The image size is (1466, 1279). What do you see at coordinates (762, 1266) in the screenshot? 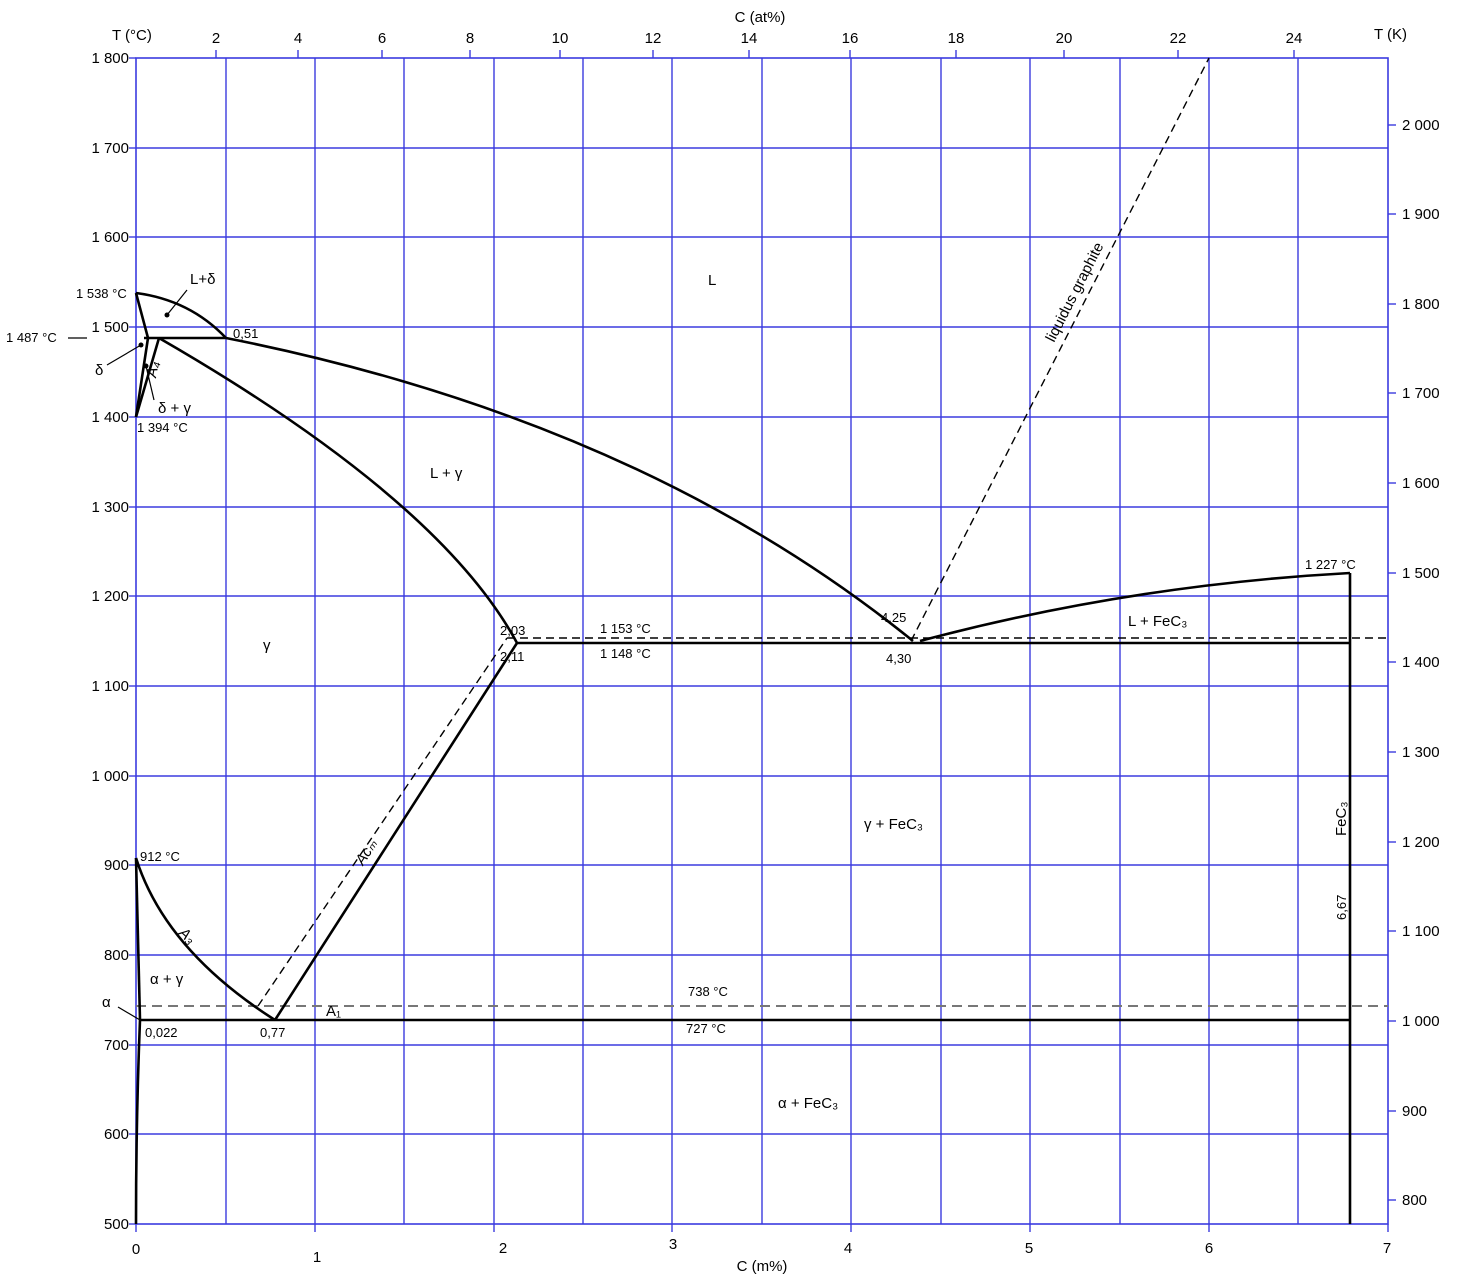
I see `bottom-axis-title: C (m%)` at bounding box center [762, 1266].